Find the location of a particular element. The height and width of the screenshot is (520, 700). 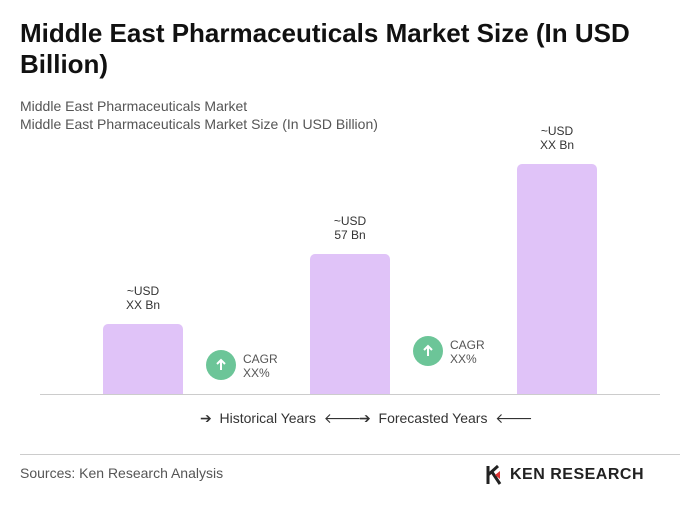

logo: KEN RESEARCH is located at coordinates (565, 475).